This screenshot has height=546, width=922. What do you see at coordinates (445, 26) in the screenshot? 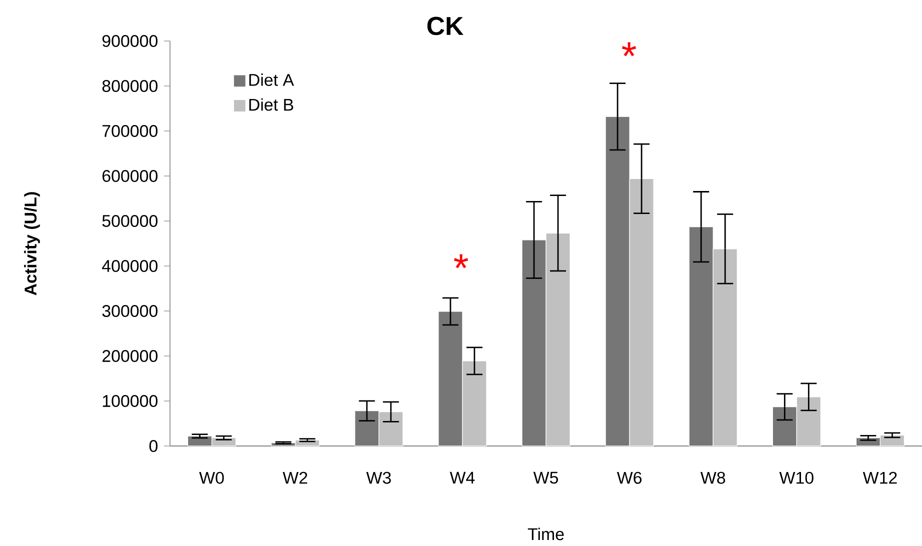
I see `chart-title: CK` at bounding box center [445, 26].